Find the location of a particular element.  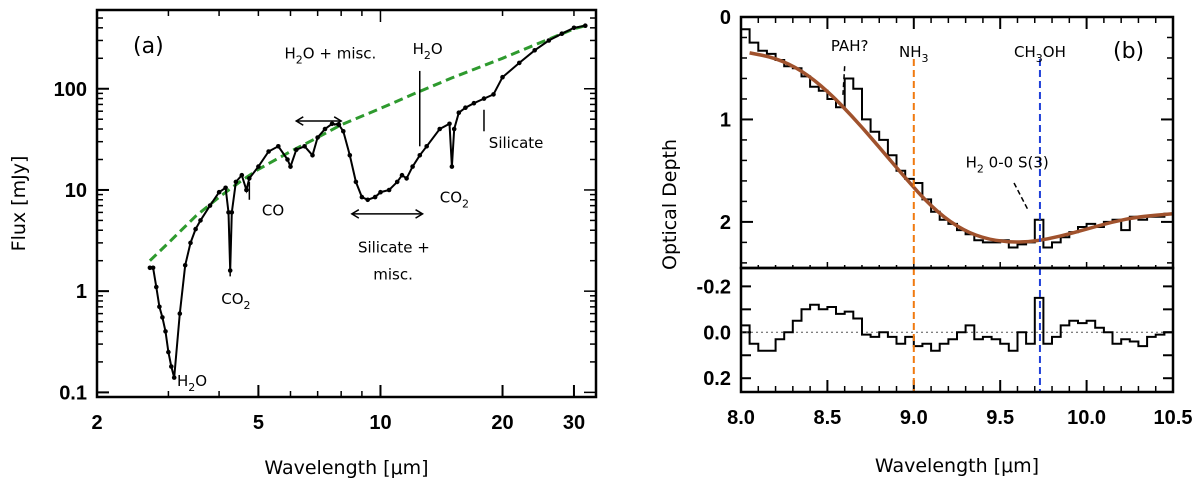

panel-b-marker-label: NH3 is located at coordinates (914, 54).